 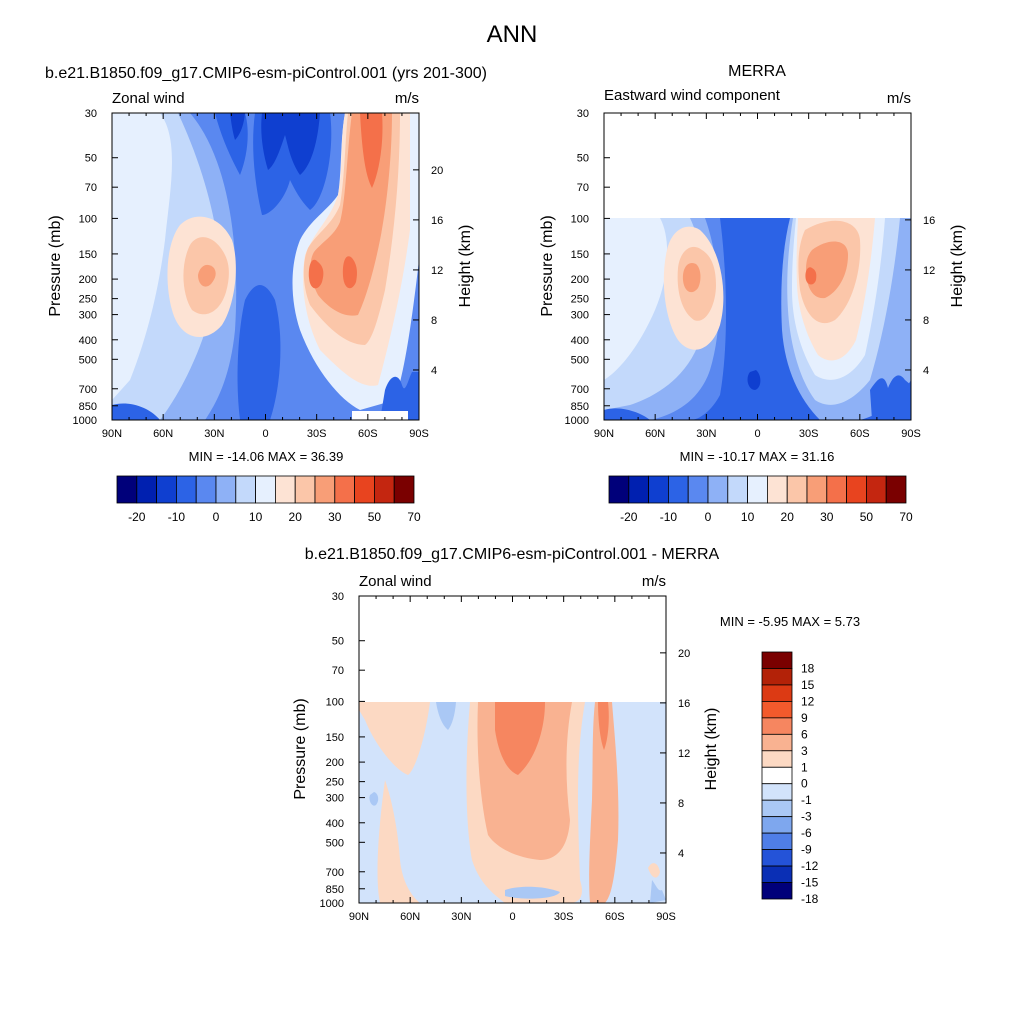 I want to click on y2-tick-label: 4, so click(x=434, y=371).